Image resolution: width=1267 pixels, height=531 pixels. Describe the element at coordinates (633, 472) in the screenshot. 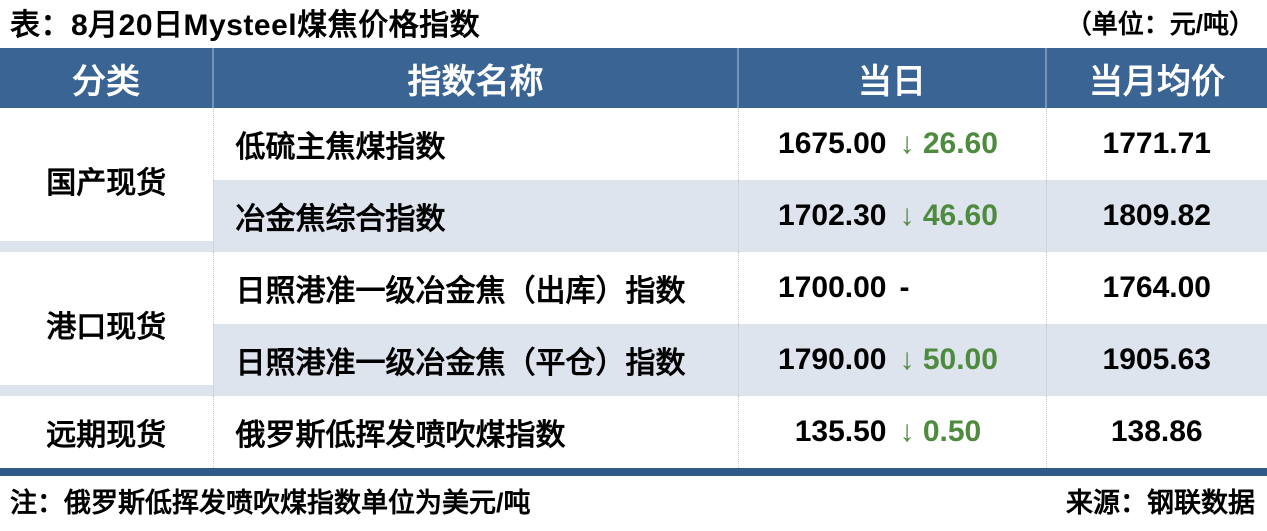

I see `table-bottom-rule` at that location.